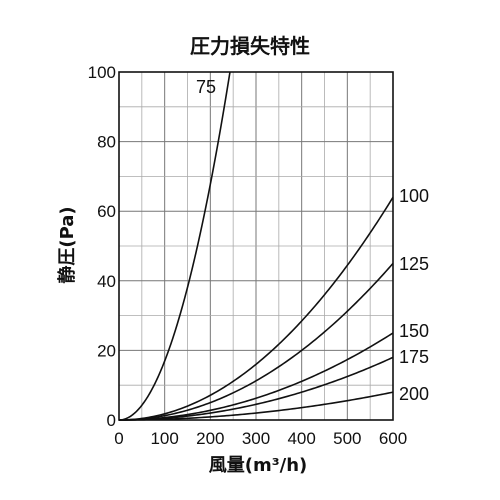 This screenshot has width=500, height=500. I want to click on y-tick-label: 60, so click(106, 211).